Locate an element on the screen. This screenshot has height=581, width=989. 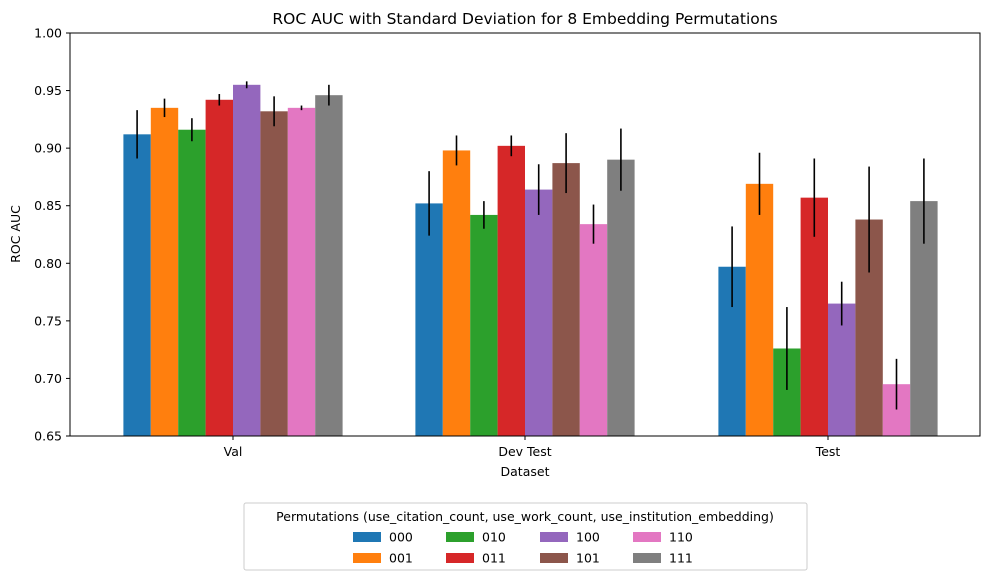
bar-001-dev-test is located at coordinates (456, 293).